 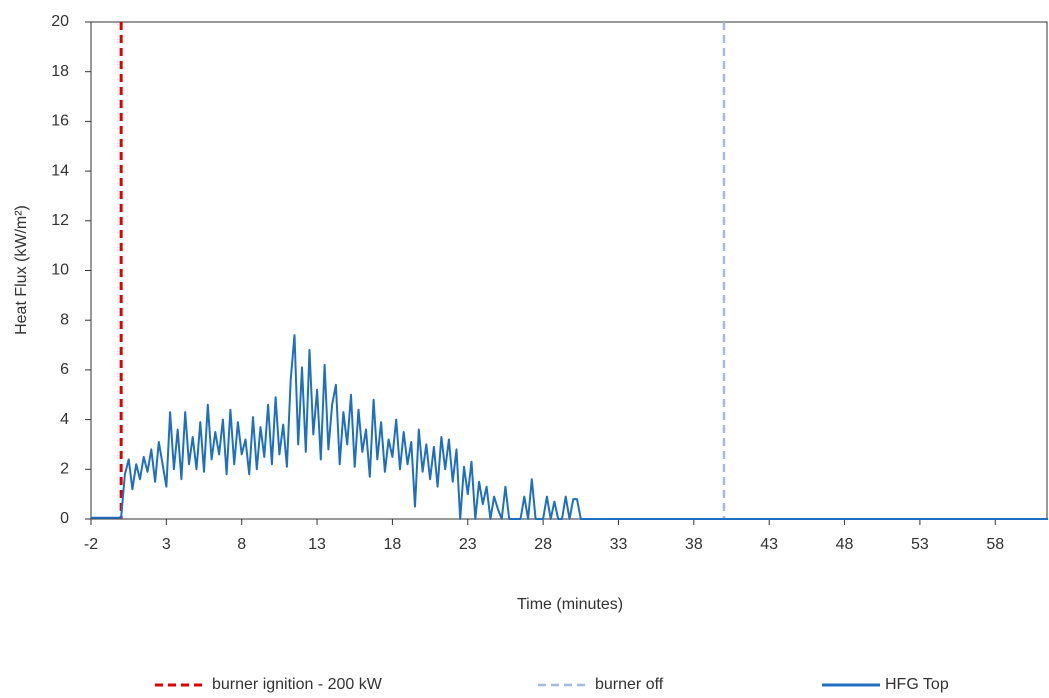 I want to click on x-tick-label: 53, so click(x=920, y=544).